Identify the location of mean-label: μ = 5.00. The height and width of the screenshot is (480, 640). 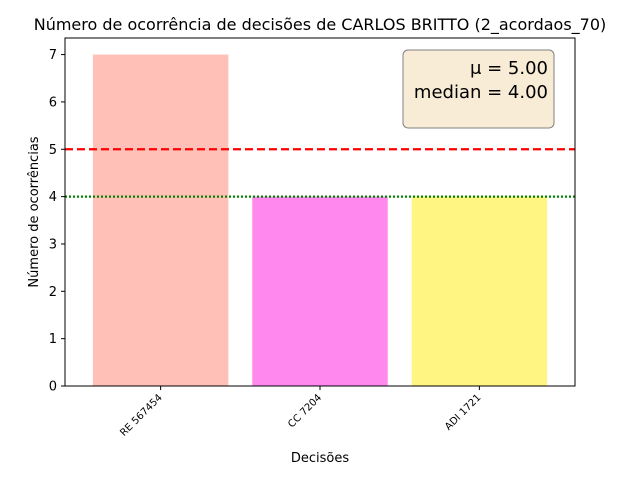
(509, 68).